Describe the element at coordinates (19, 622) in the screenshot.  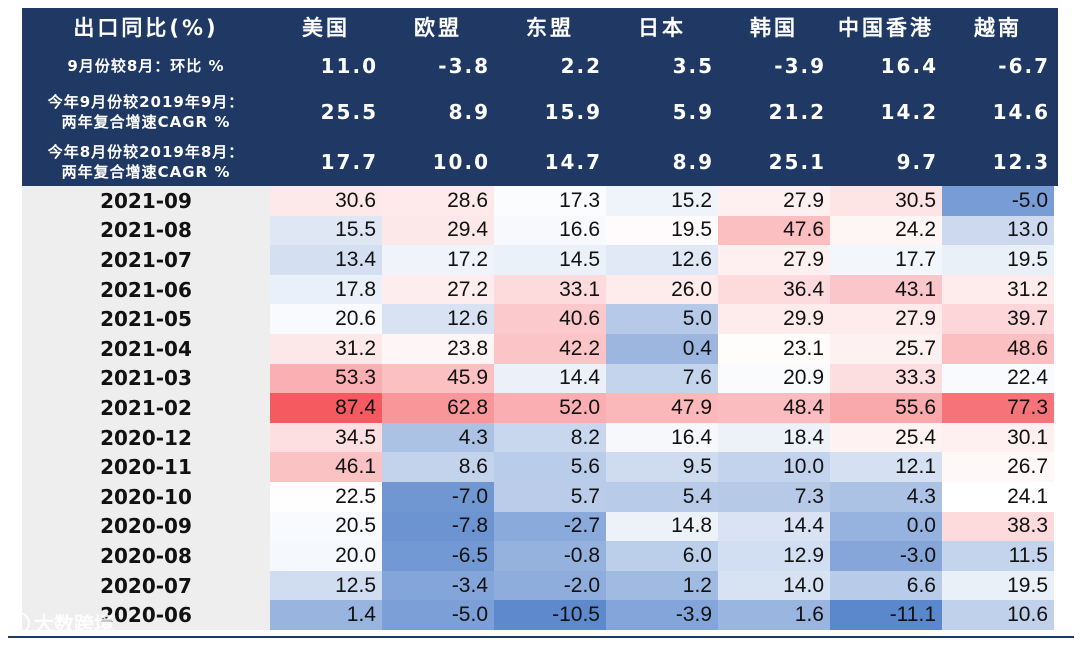
I see `watermark-logo-icon` at that location.